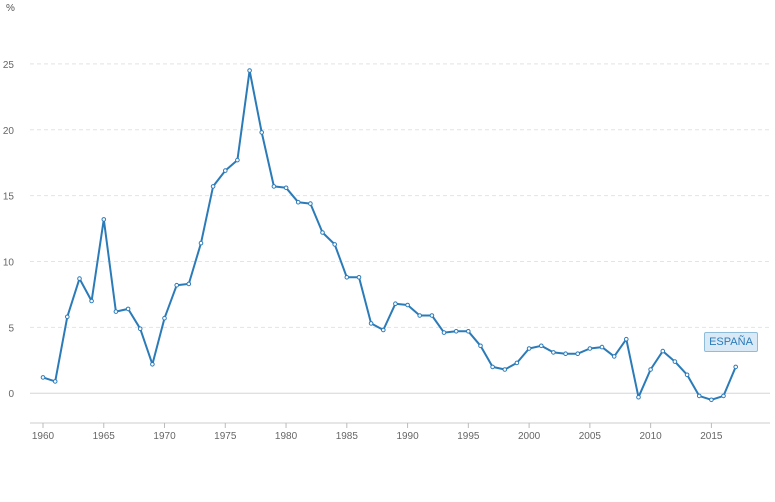 The height and width of the screenshot is (502, 775). What do you see at coordinates (9, 131) in the screenshot?
I see `y-tick-label: 20` at bounding box center [9, 131].